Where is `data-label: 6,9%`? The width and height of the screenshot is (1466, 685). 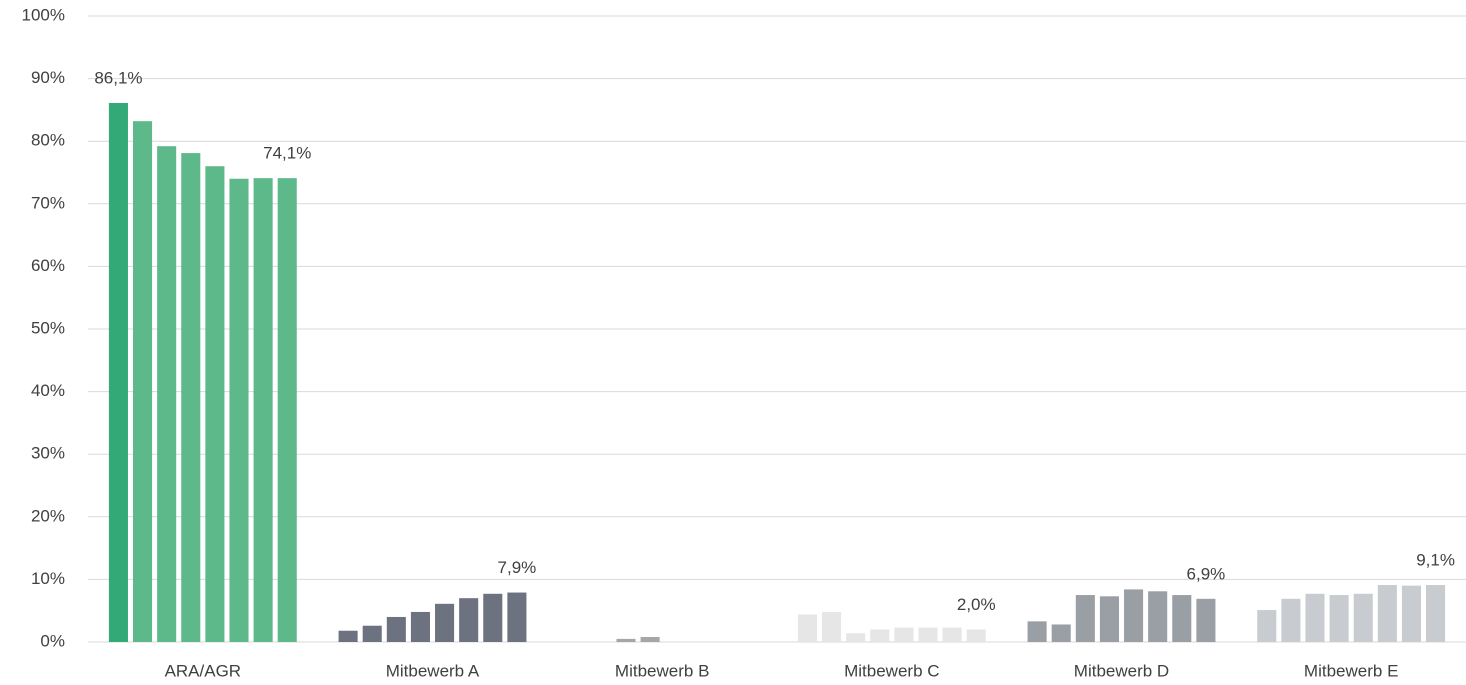
data-label: 6,9% is located at coordinates (1206, 573).